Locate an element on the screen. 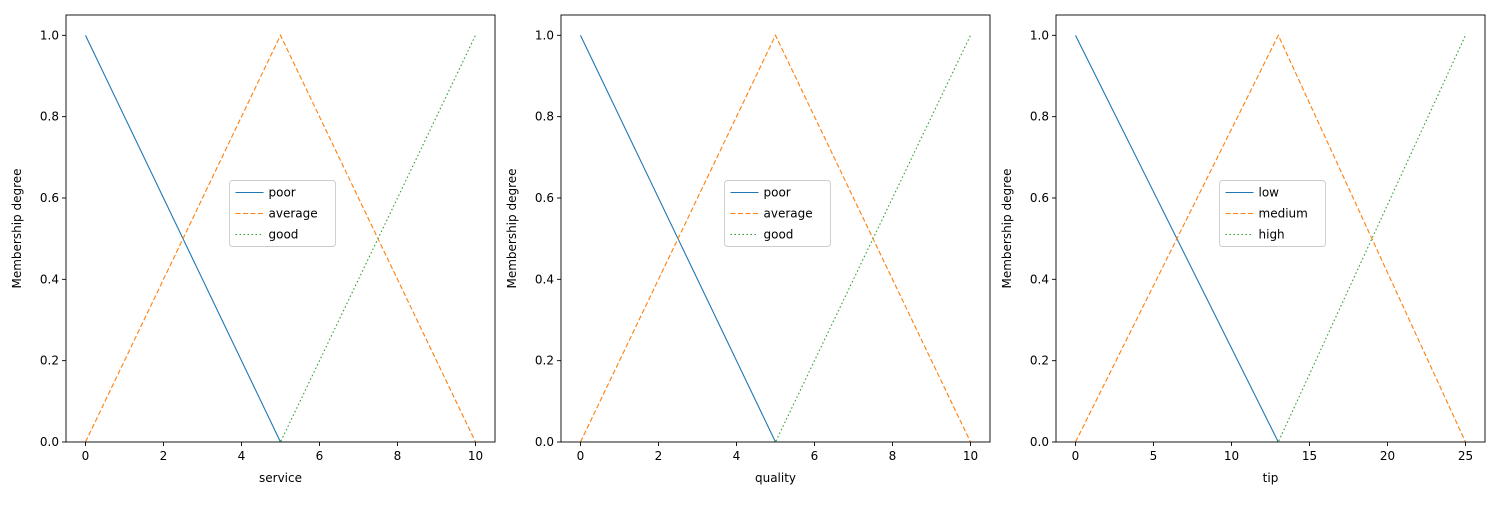 The height and width of the screenshot is (505, 1500). x-tick-label: 15 is located at coordinates (1309, 456).